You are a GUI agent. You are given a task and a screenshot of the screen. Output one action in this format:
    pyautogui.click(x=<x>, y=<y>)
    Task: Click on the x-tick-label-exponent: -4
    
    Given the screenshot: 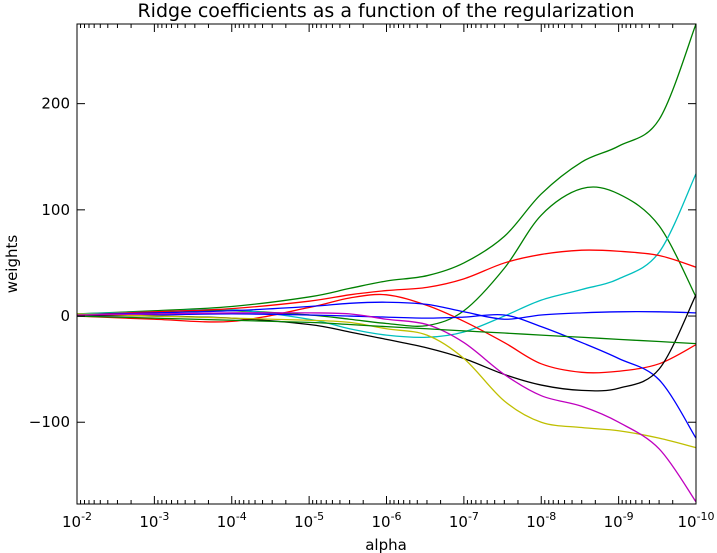 What is the action you would take?
    pyautogui.click(x=241, y=516)
    